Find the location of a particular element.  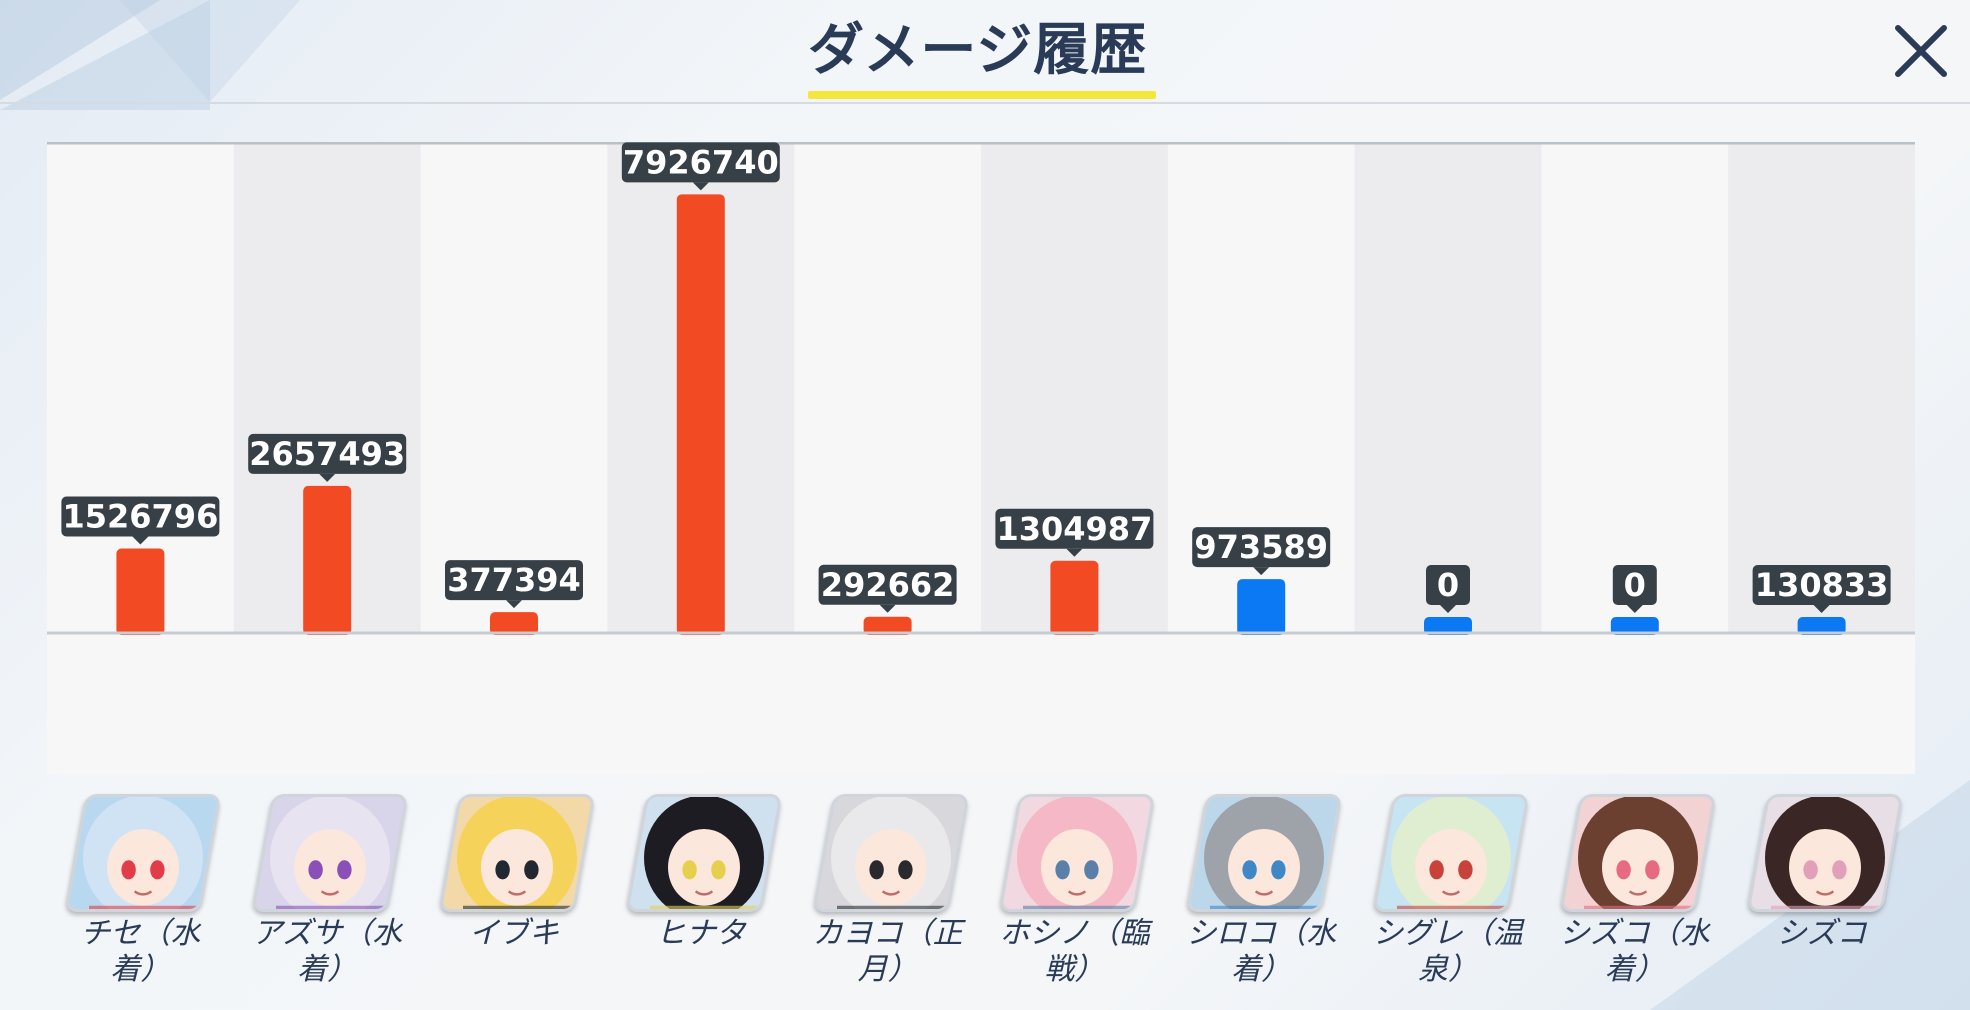

header-bar: ダメージ履歴 is located at coordinates (985, 52).